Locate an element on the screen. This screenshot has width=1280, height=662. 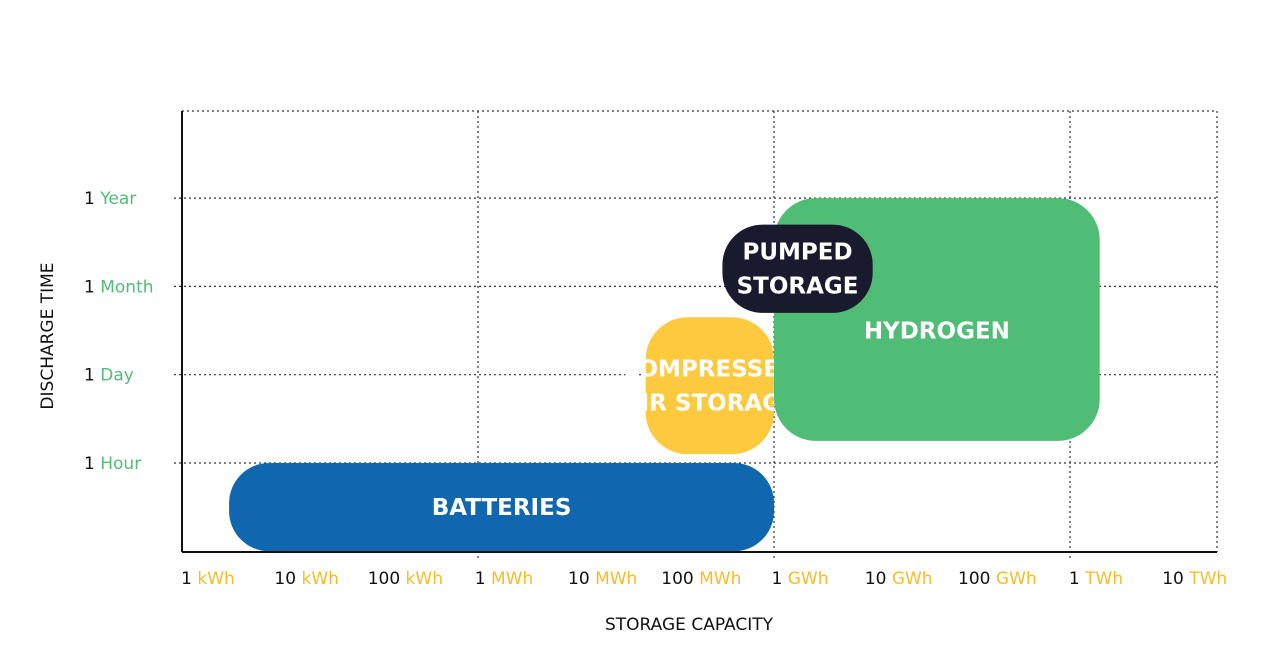
region-compressed-air-storage: COMPRESSED AIR STORAGE is located at coordinates (710, 386).